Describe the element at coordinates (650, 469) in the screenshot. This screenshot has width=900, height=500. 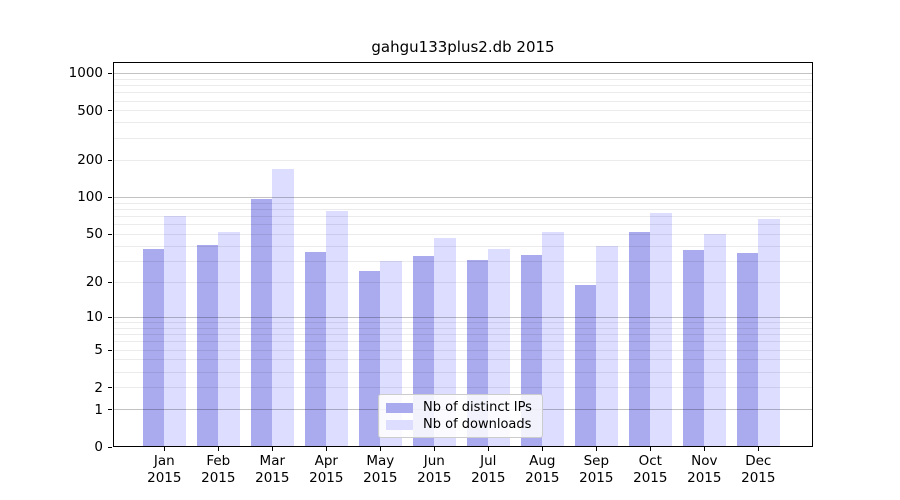
I see `x-tick-label: Oct 2015` at that location.